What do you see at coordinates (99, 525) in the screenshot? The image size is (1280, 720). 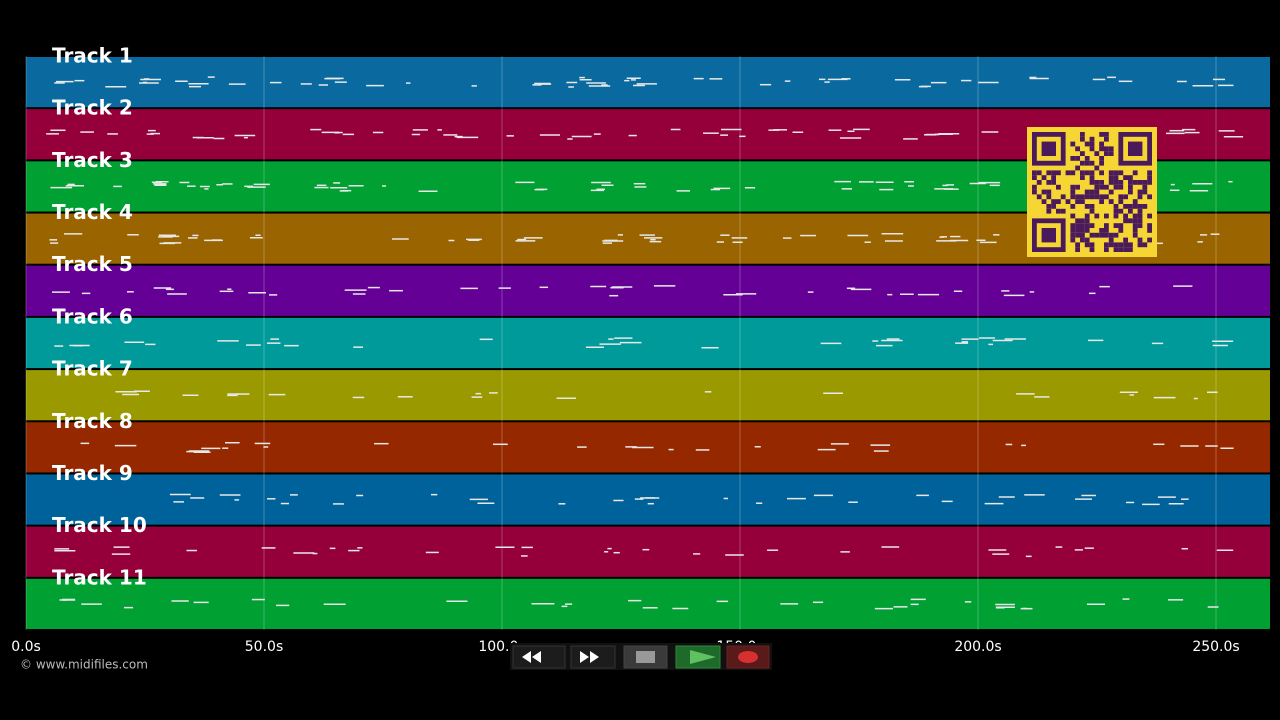 I see `track-label: Track 10` at bounding box center [99, 525].